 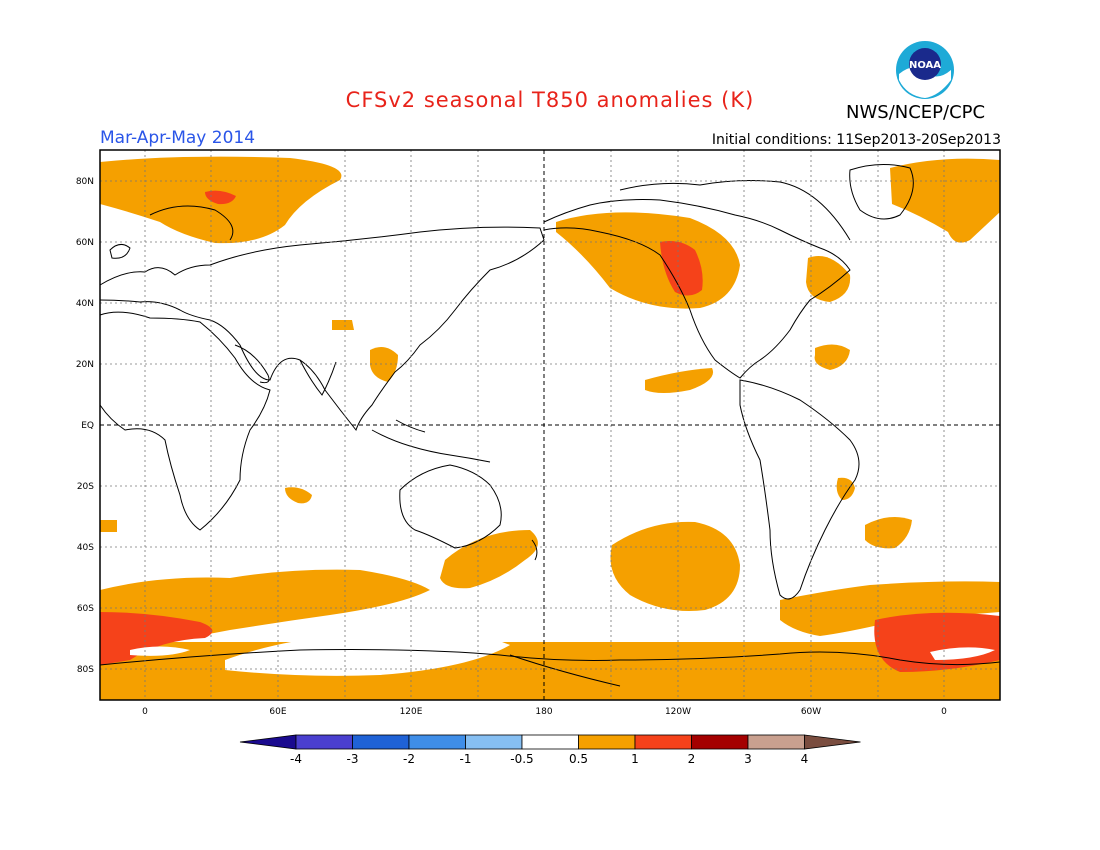 I want to click on lat-label: 60S, so click(x=85, y=609).